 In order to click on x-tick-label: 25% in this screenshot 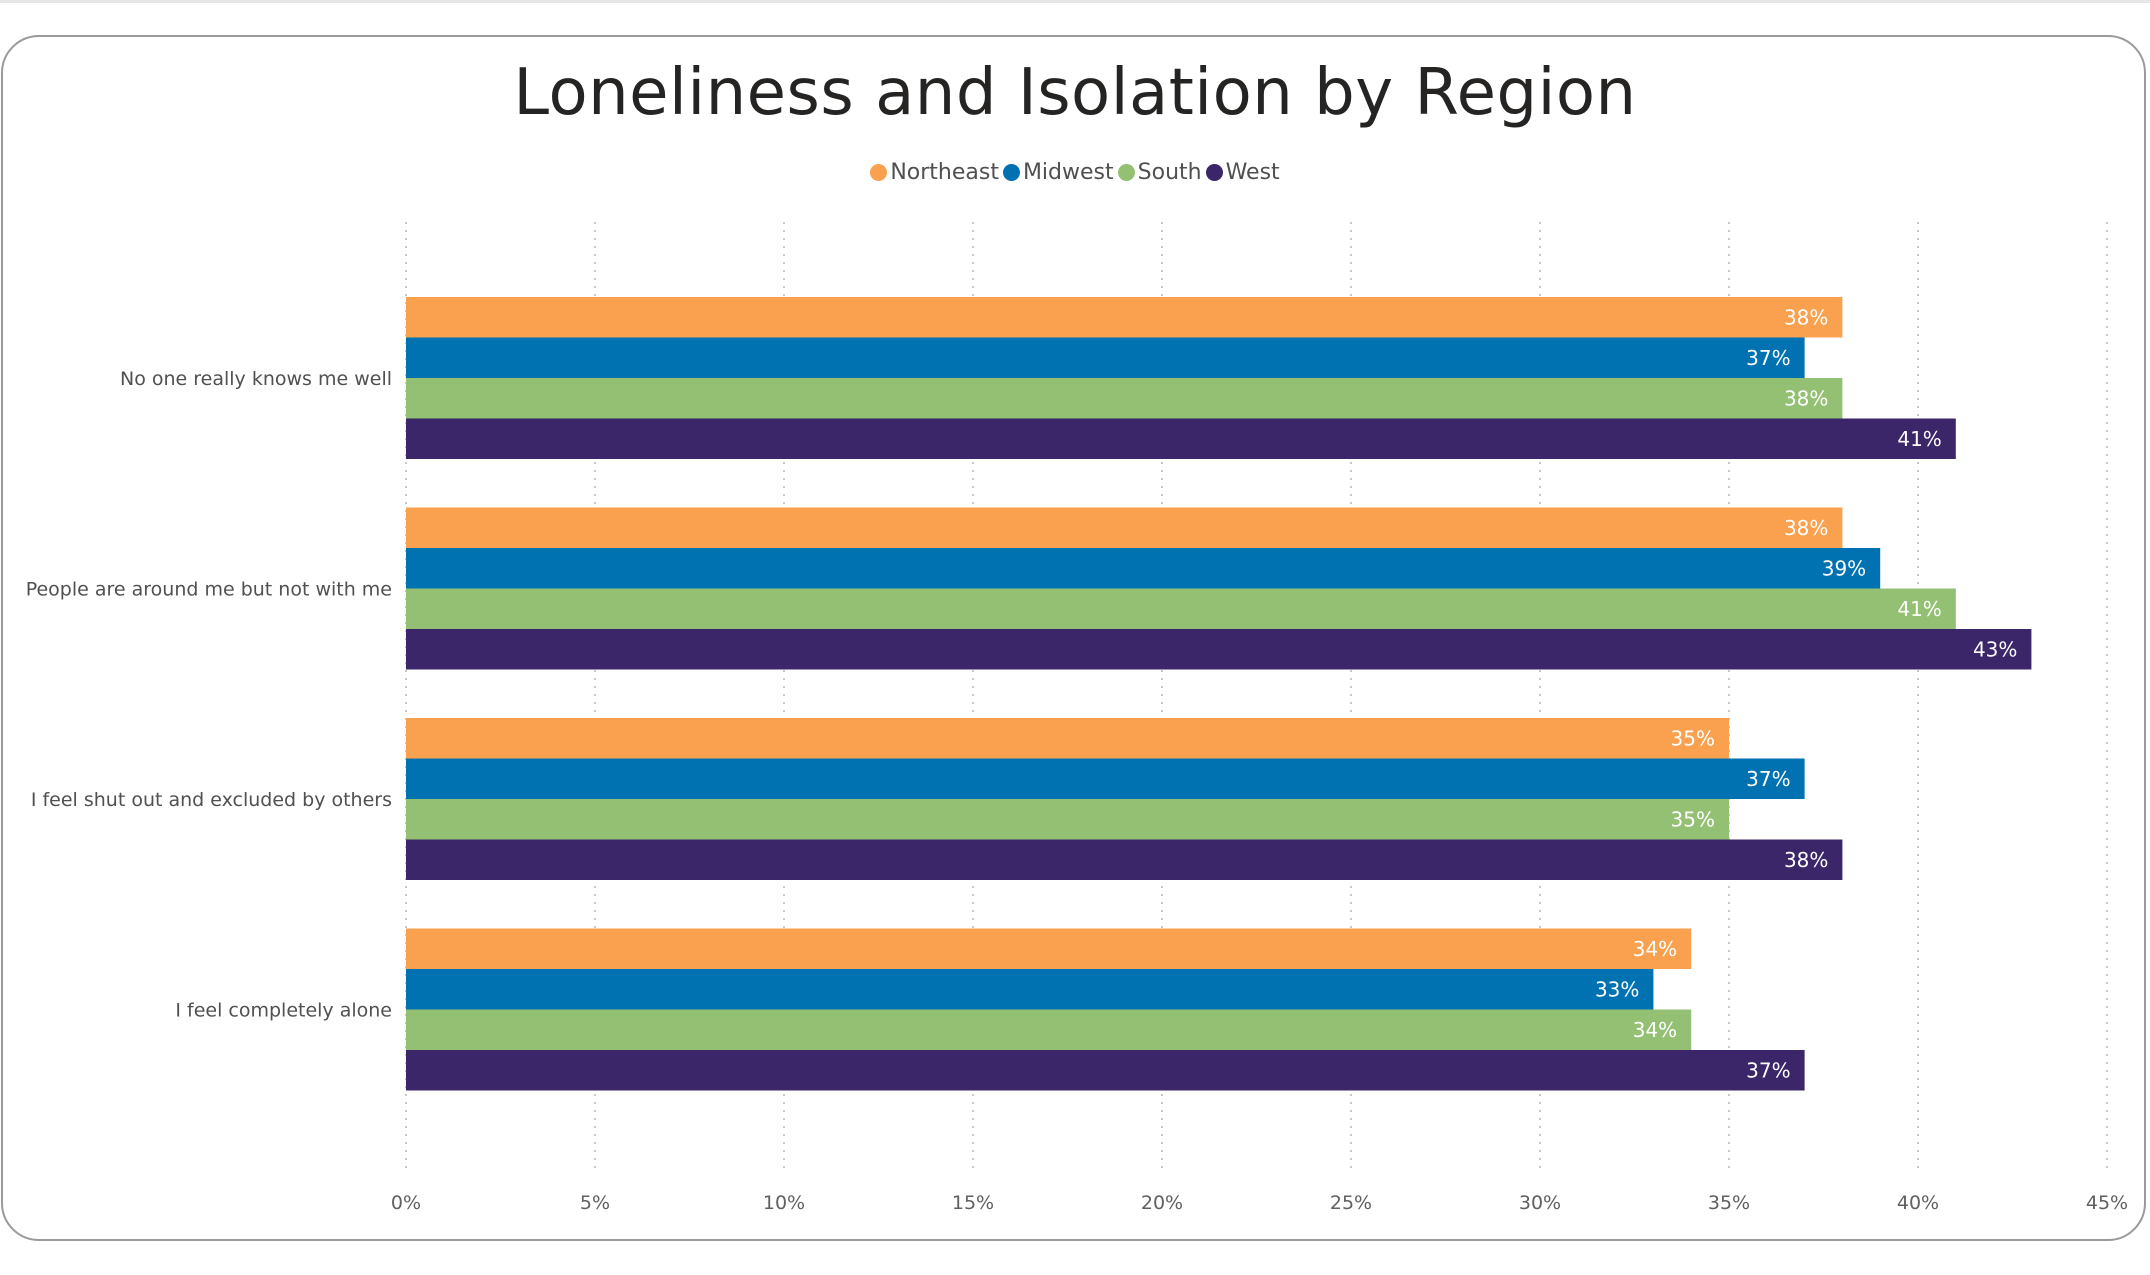, I will do `click(1351, 1203)`.